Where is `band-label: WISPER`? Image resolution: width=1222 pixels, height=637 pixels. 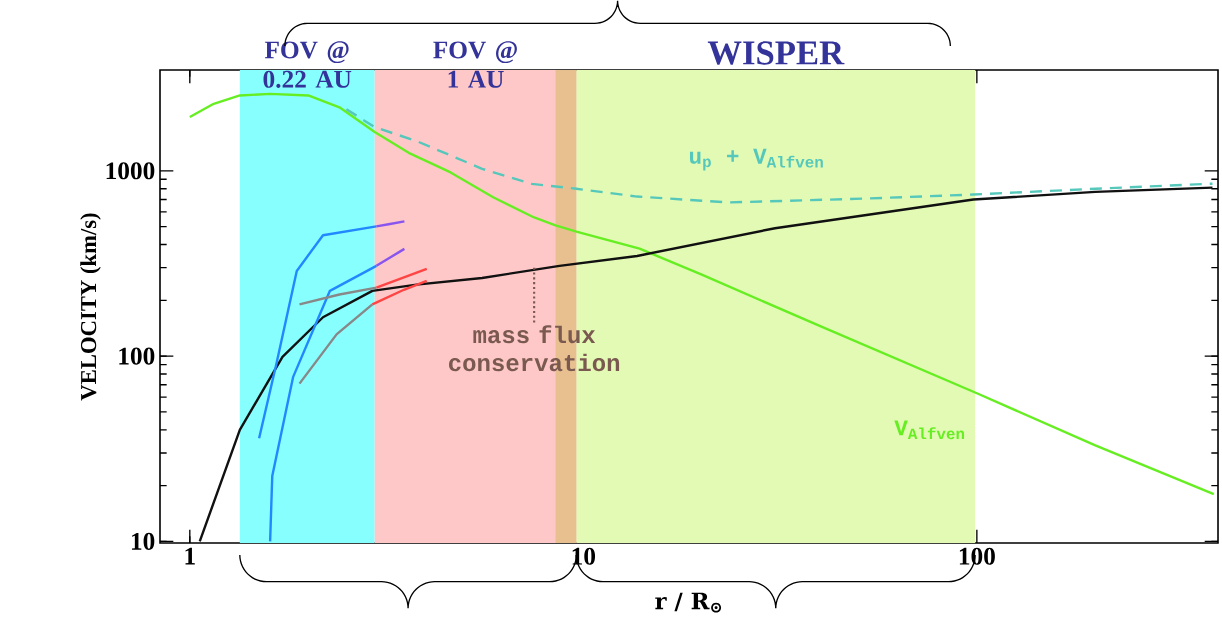 band-label: WISPER is located at coordinates (776, 53).